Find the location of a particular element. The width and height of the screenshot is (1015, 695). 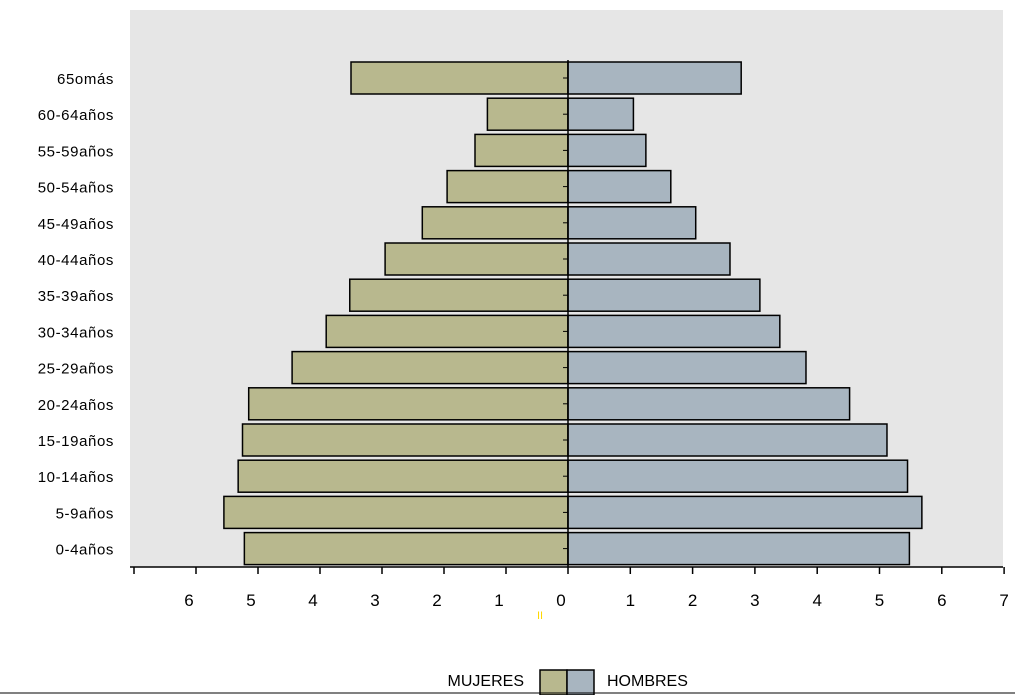

age-group-label: 0-4años is located at coordinates (85, 550).